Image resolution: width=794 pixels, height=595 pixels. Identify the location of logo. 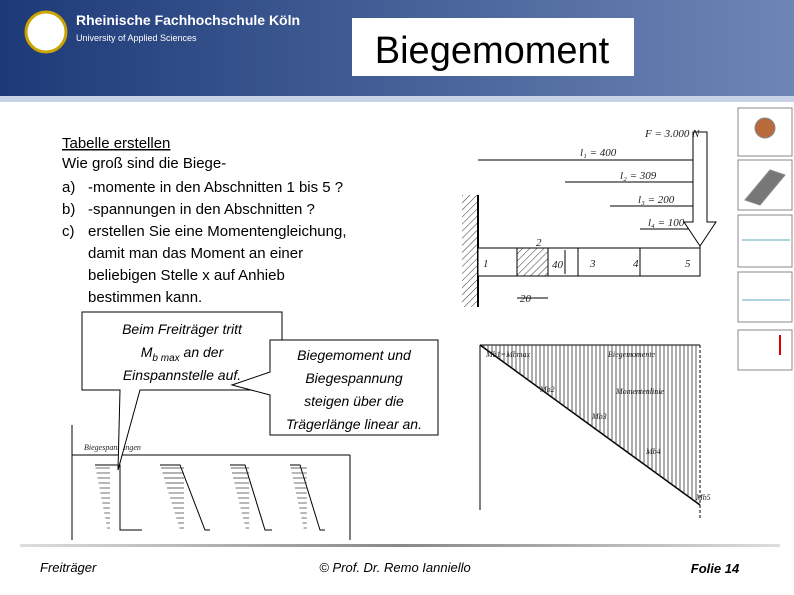
(46, 32).